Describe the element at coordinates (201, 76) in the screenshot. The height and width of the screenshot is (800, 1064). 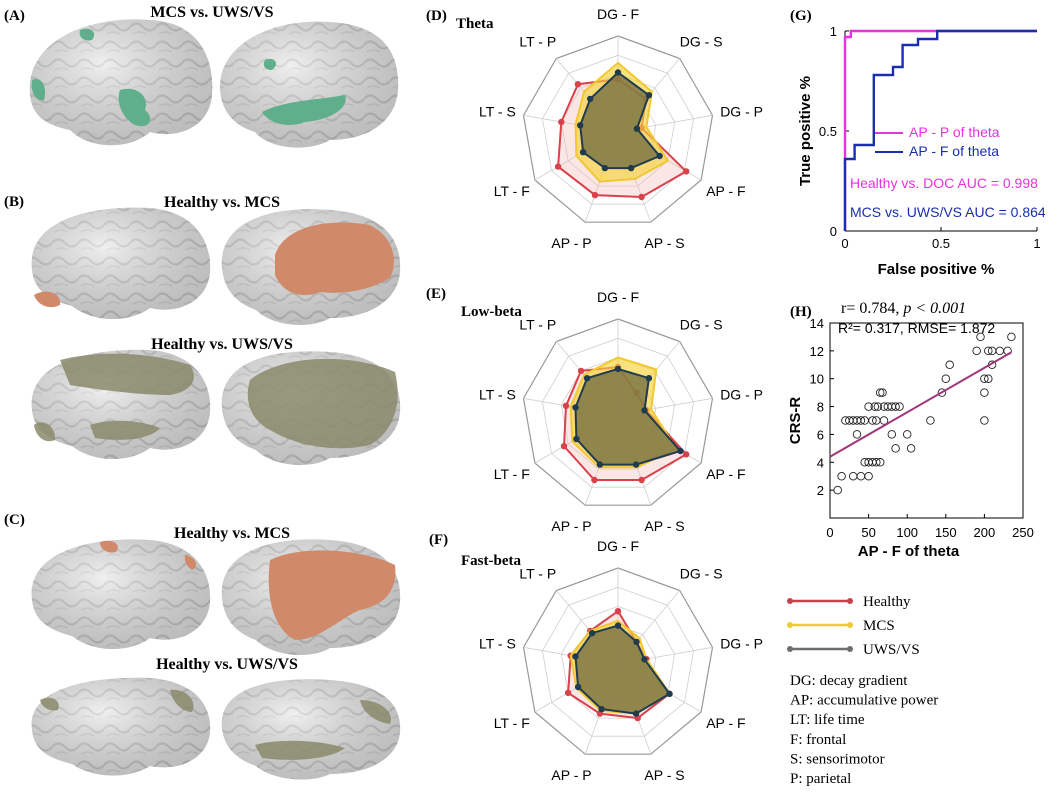
I see `panel-a: (A) MCS vs. UWS/VS` at that location.